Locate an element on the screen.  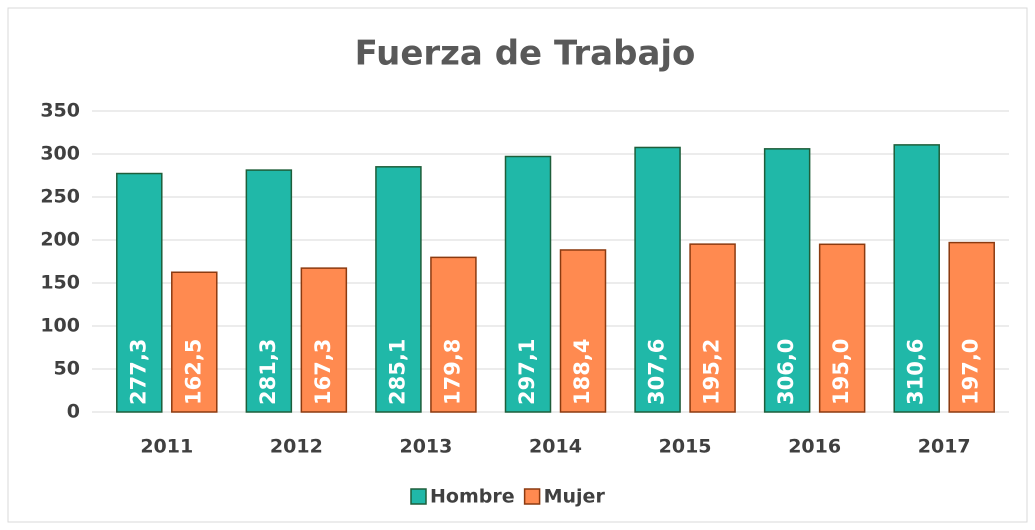
x-tick-label: 2017 is located at coordinates (944, 447).